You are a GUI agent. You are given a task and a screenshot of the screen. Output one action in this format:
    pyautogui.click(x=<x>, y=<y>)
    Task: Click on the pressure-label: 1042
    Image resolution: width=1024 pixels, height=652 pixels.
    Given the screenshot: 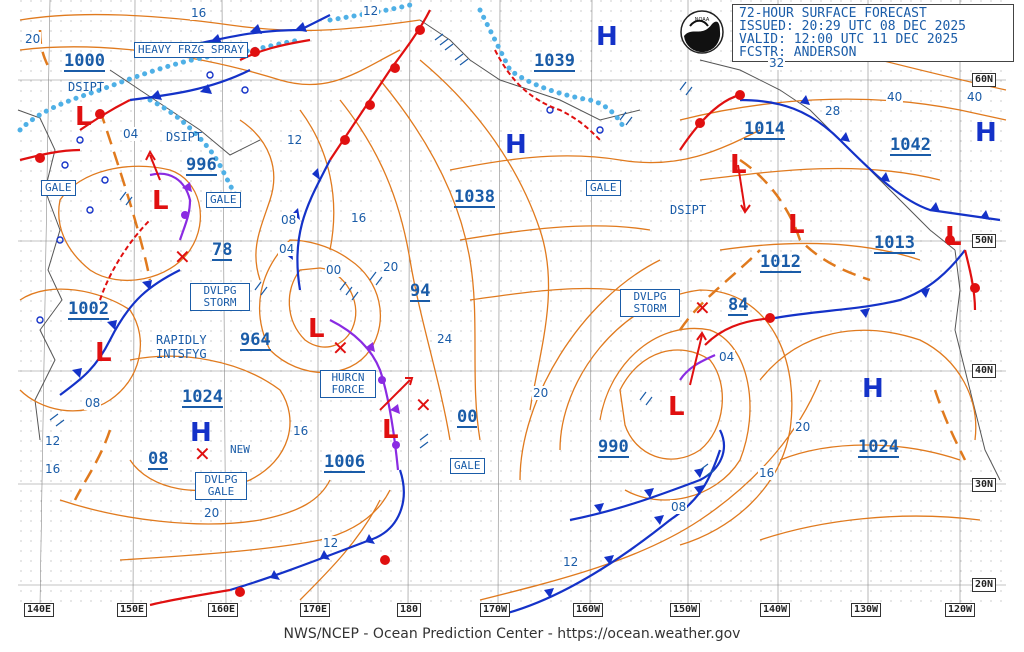 What is the action you would take?
    pyautogui.click(x=910, y=145)
    